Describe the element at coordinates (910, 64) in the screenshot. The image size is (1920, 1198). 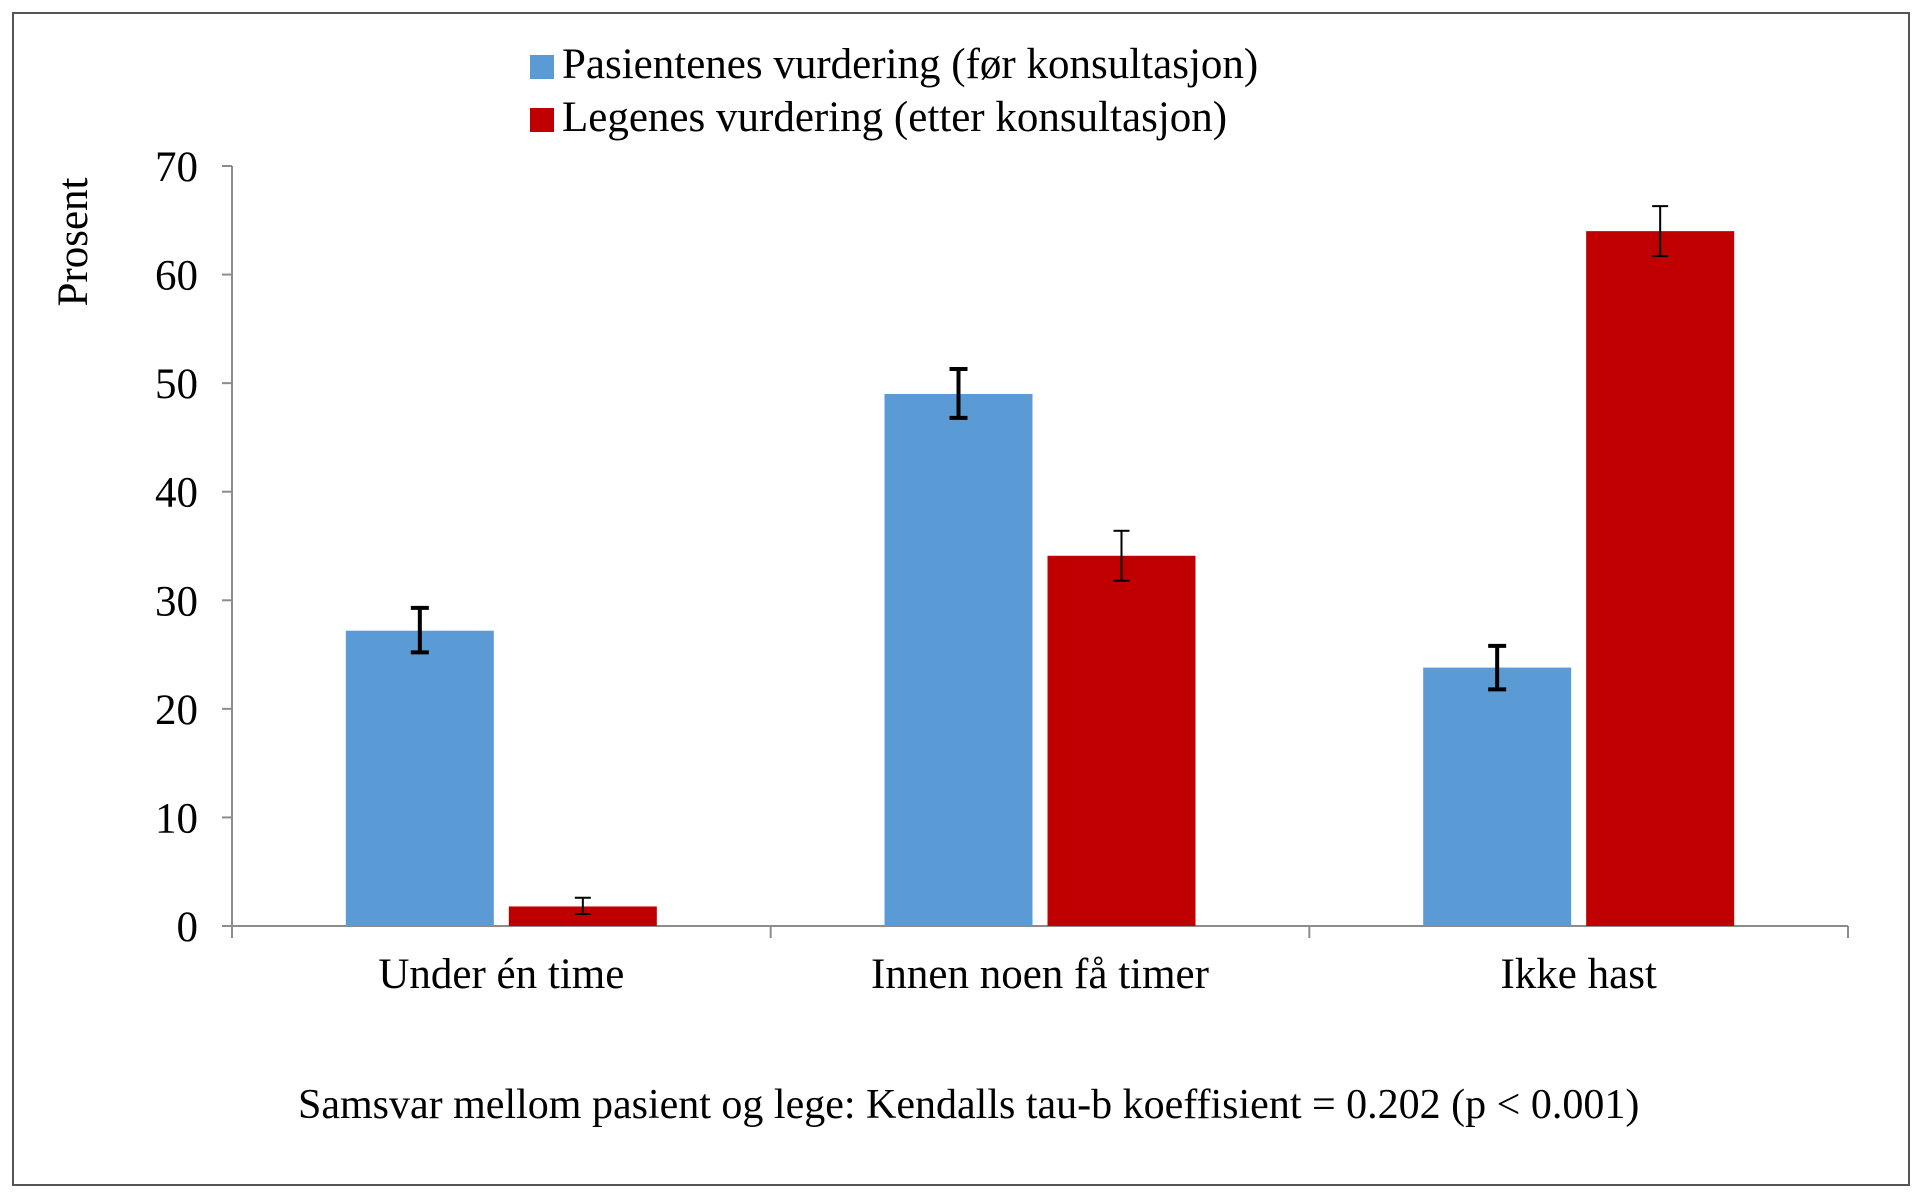
I see `legend-label-patients: Pasientenes vurdering (før konsultasjon)` at that location.